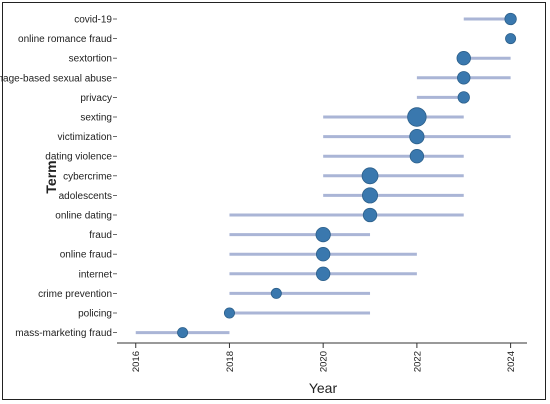 The image size is (550, 404). Describe the element at coordinates (95, 314) in the screenshot. I see `term-label: policing` at that location.